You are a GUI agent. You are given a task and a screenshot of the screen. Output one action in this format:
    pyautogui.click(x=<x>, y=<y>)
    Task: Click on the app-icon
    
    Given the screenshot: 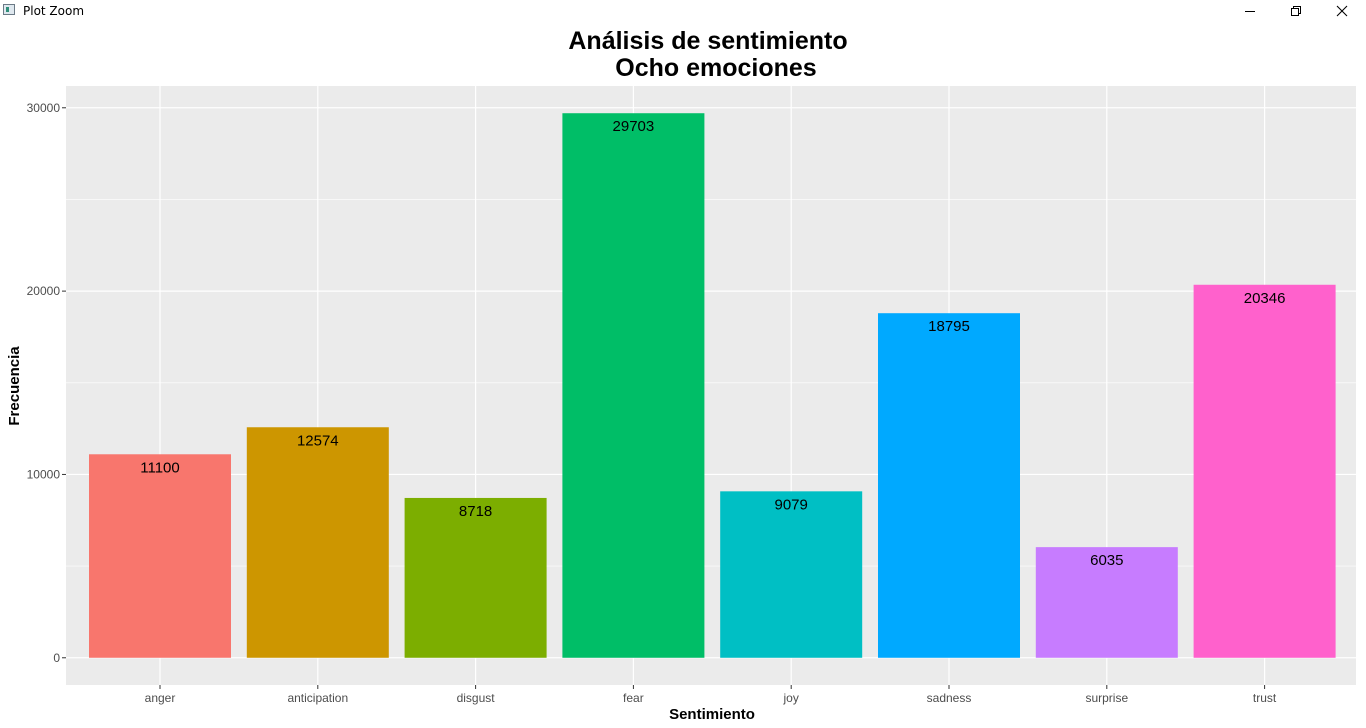 What is the action you would take?
    pyautogui.click(x=9, y=9)
    